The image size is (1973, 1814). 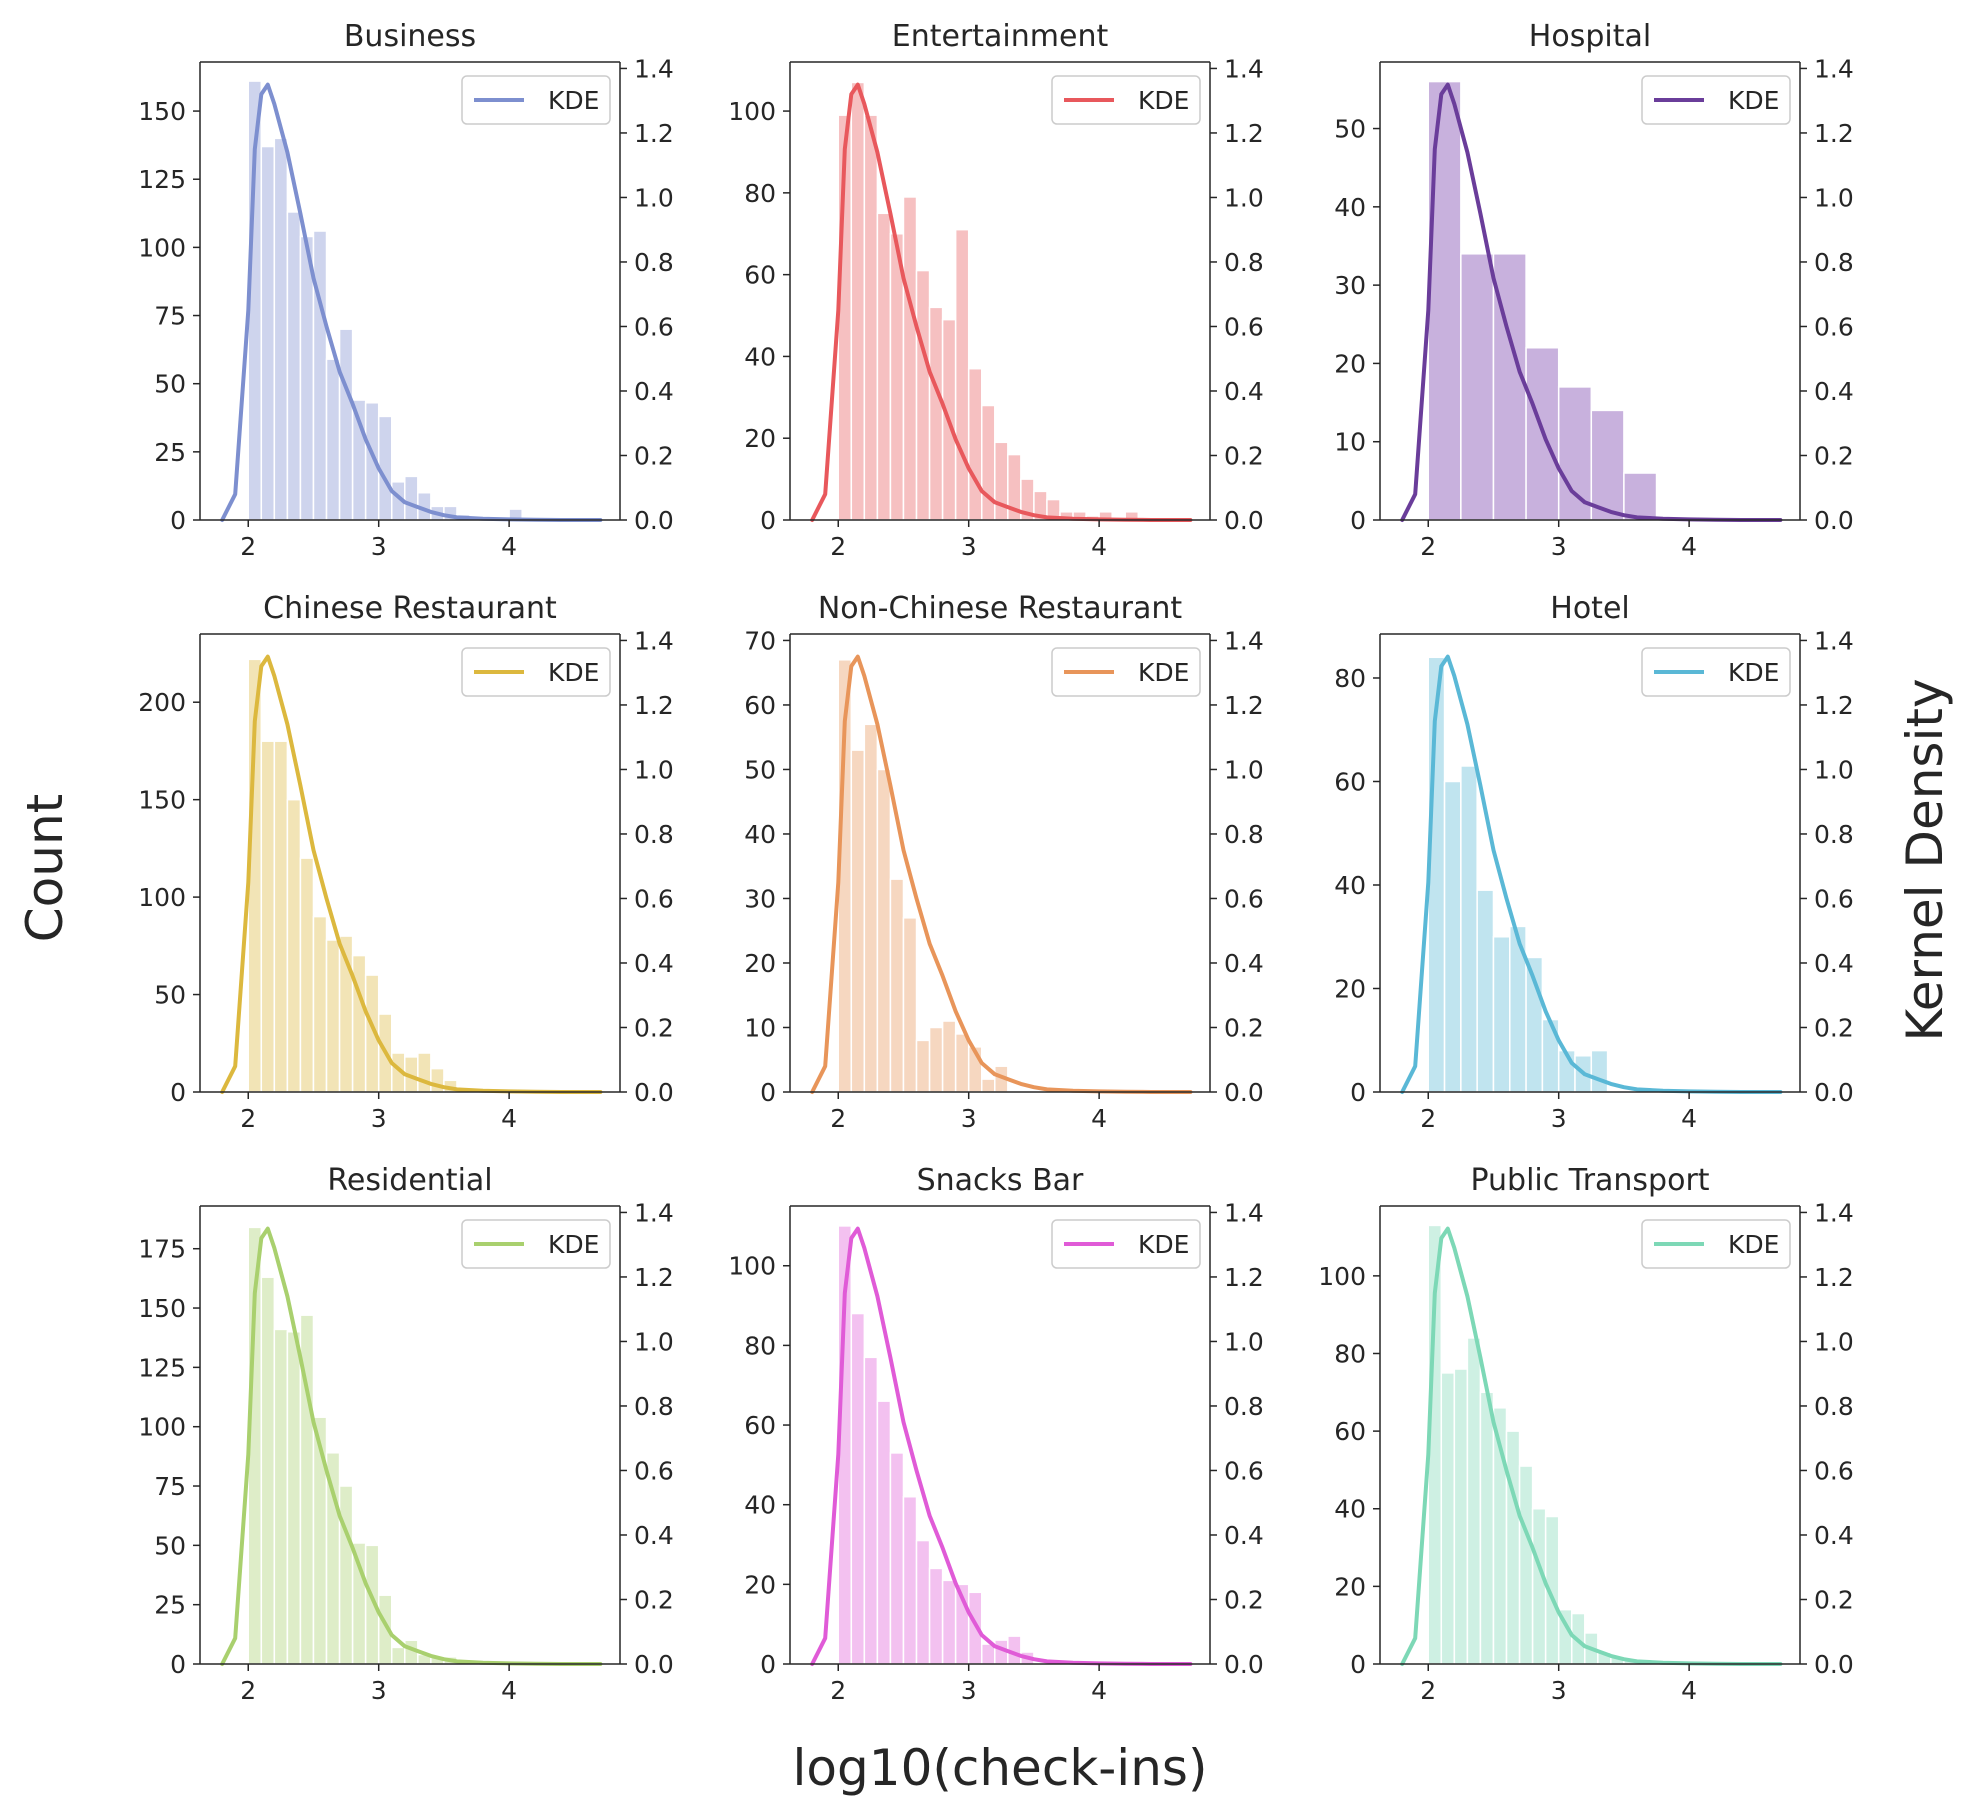 What do you see at coordinates (1000, 1180) in the screenshot?
I see `panel-title: Snacks Bar` at bounding box center [1000, 1180].